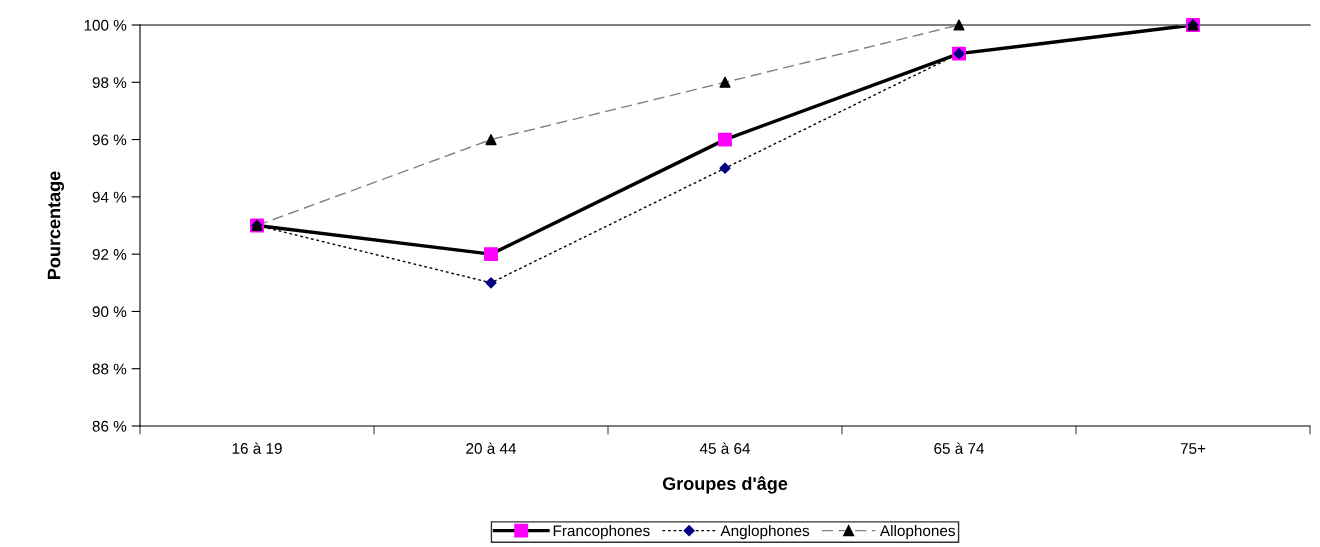  What do you see at coordinates (105, 25) in the screenshot?
I see `y-tick-label: 100 %` at bounding box center [105, 25].